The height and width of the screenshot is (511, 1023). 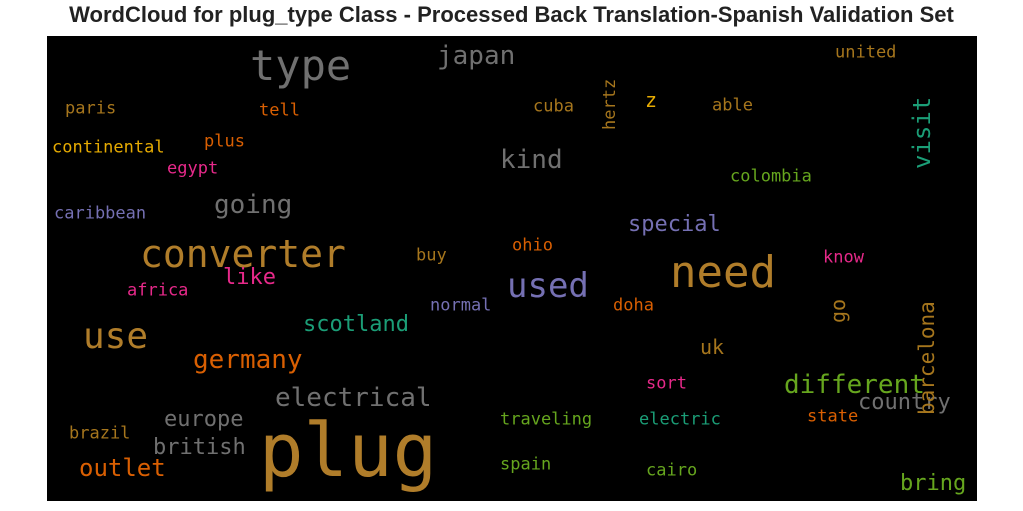 I want to click on word-buy: buy, so click(x=431, y=255).